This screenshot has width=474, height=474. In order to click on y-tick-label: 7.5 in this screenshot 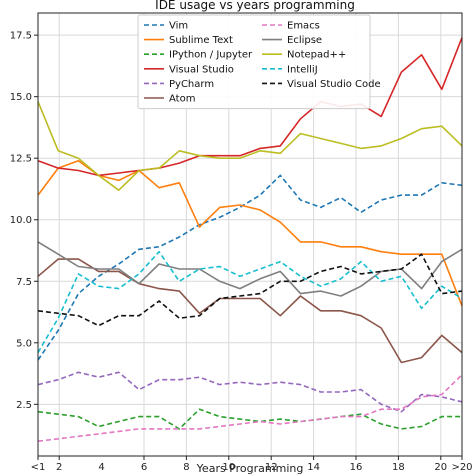, I will do `click(24, 282)`.